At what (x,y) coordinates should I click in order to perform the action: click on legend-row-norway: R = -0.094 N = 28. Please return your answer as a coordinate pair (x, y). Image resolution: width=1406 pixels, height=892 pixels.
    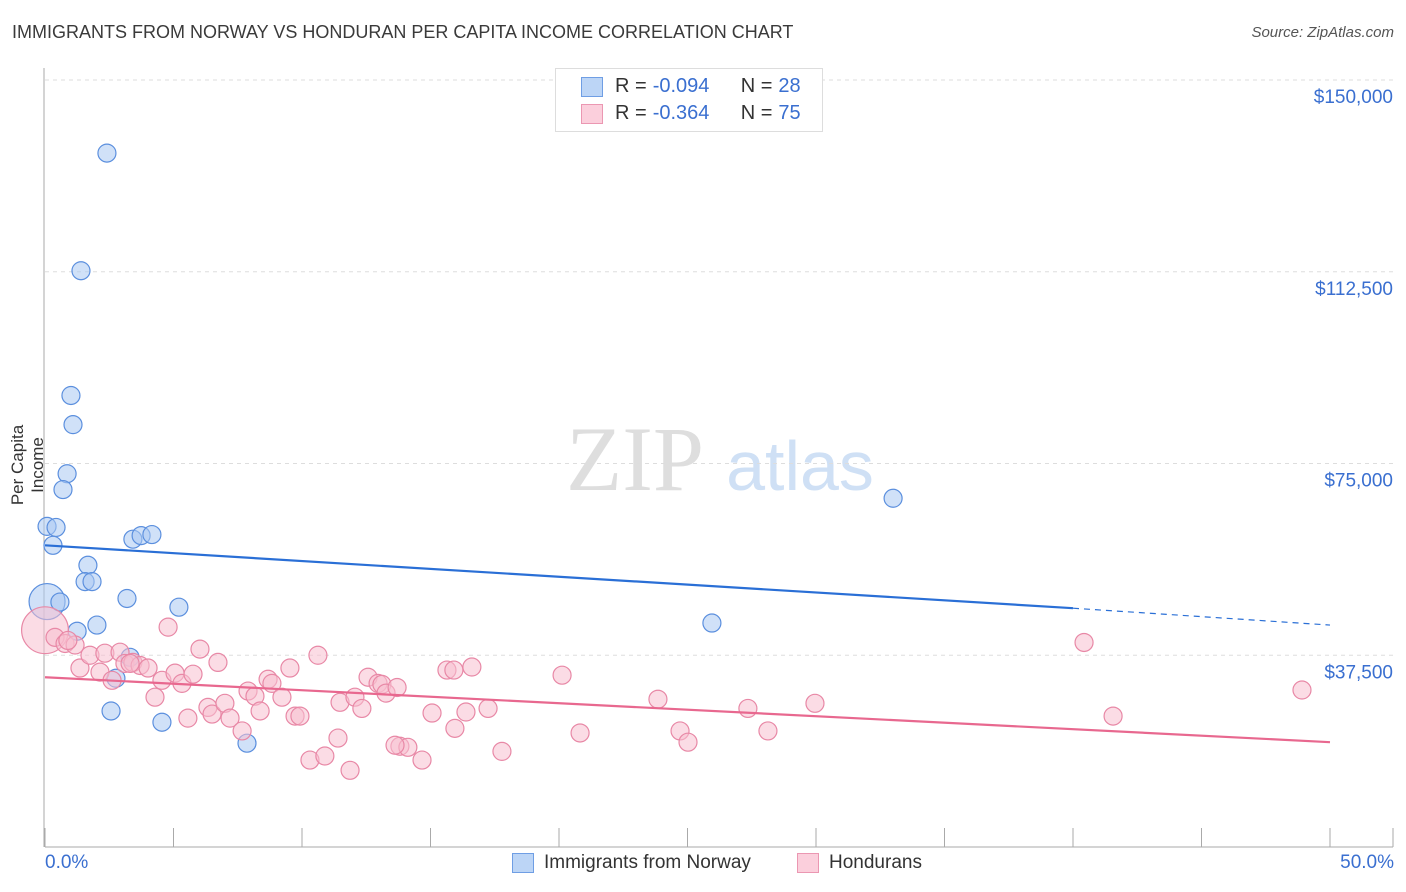
    Looking at the image, I should click on (691, 86).